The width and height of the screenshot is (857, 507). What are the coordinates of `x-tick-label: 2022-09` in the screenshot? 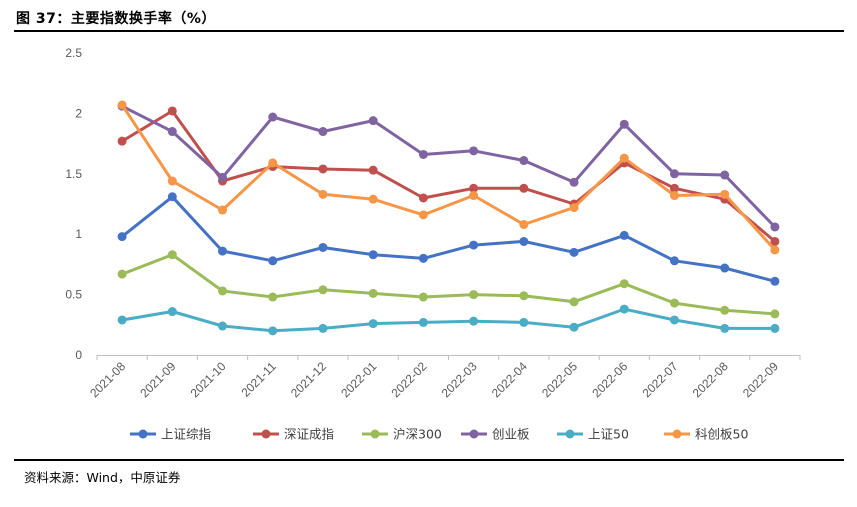 It's located at (760, 379).